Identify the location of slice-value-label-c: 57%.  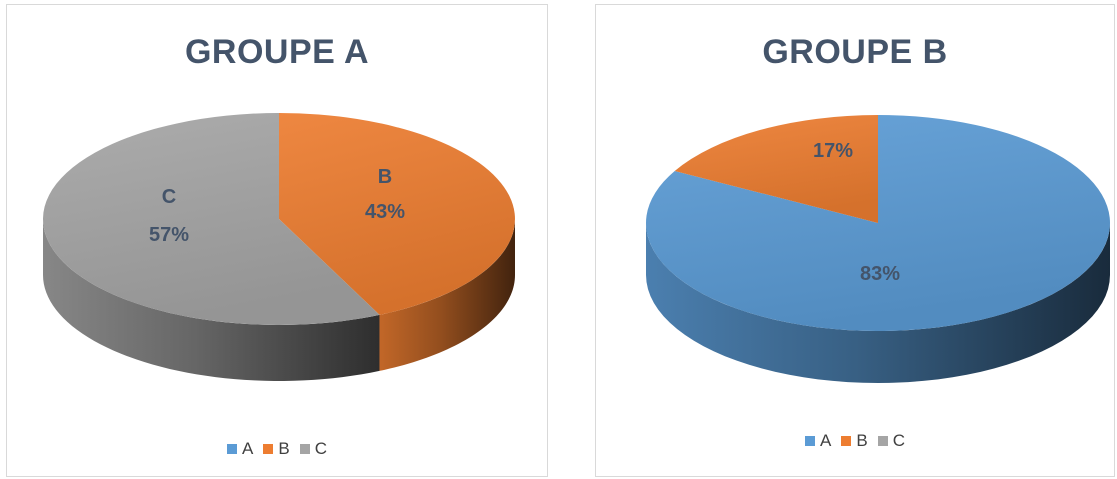
(169, 235).